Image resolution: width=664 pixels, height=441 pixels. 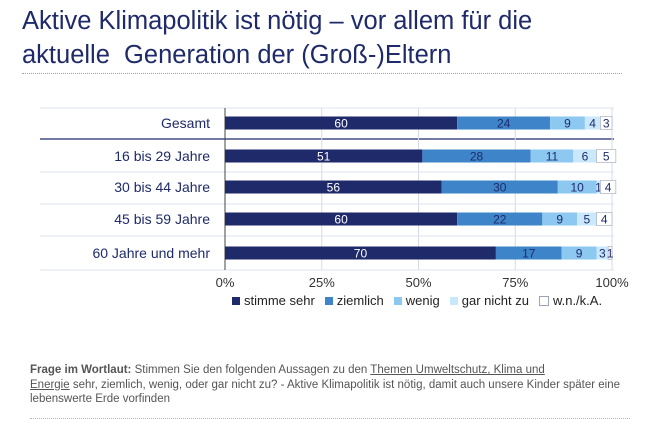 I want to click on legend-label: wenig, so click(x=422, y=300).